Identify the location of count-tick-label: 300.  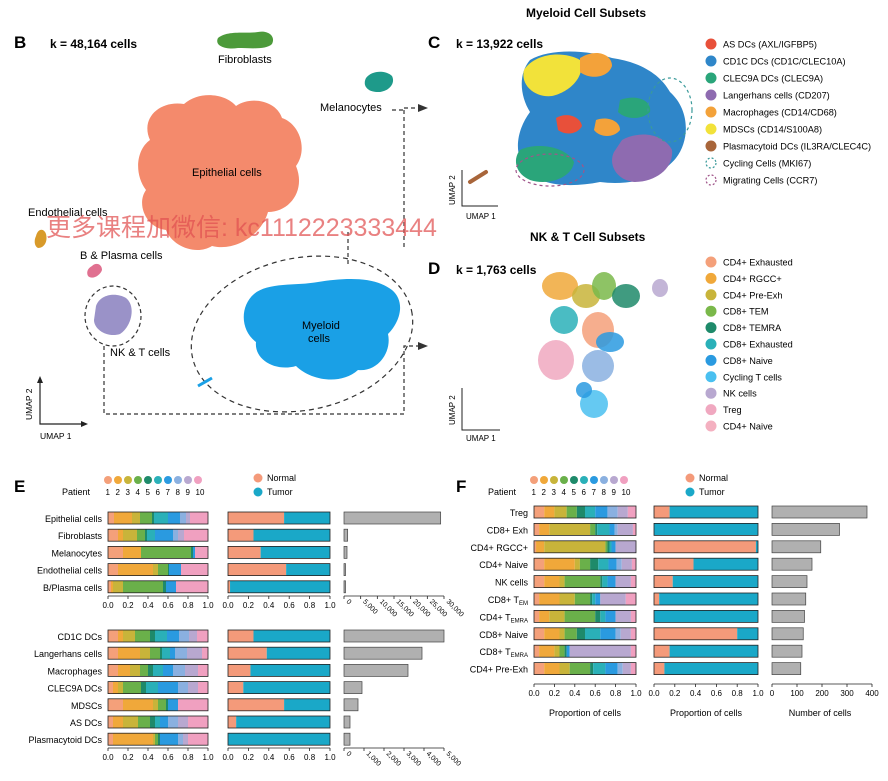
(847, 693).